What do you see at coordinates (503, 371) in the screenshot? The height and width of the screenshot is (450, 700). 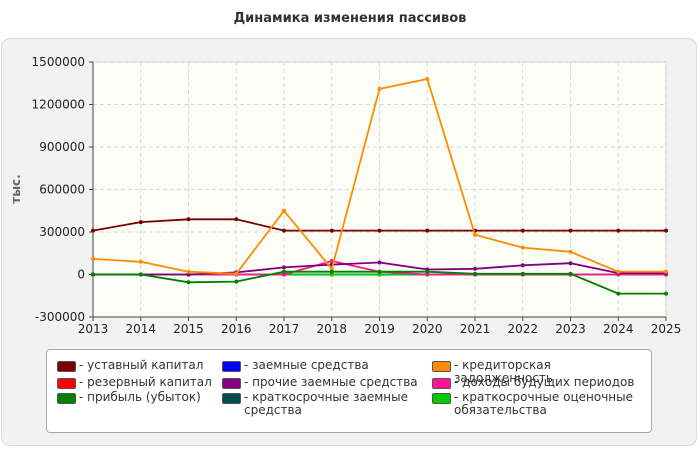 I see `legend-label: - кредиторская задолженность` at bounding box center [503, 371].